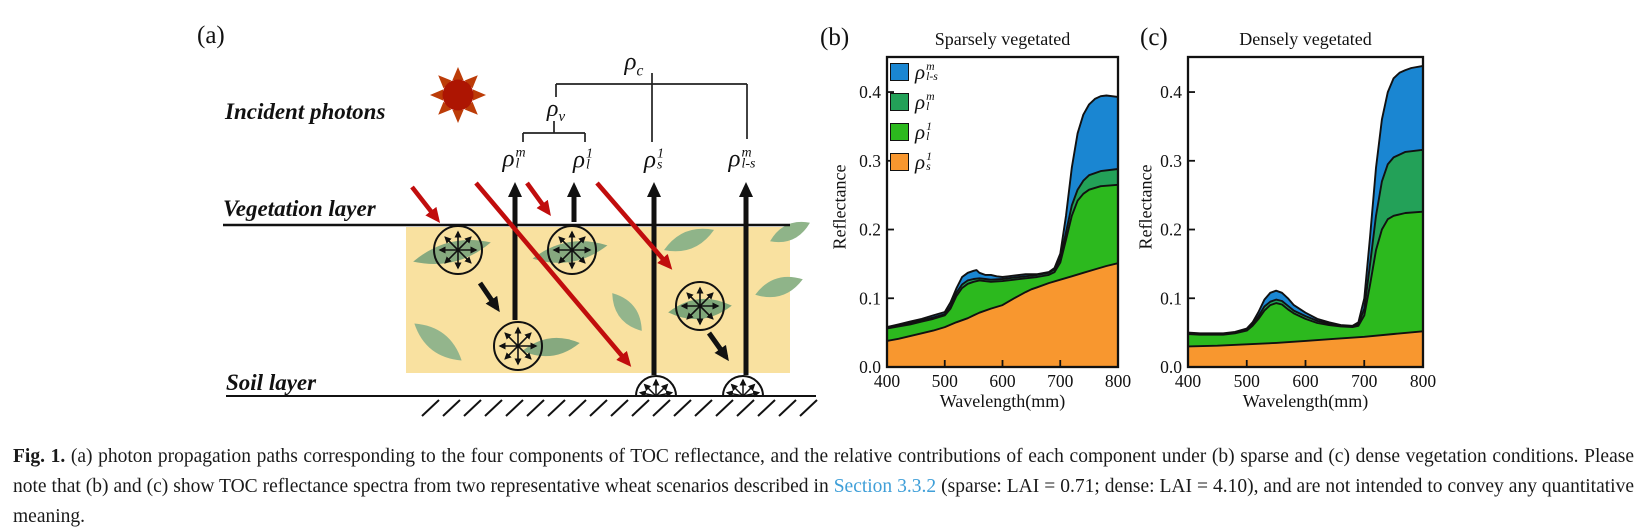 Image resolution: width=1650 pixels, height=532 pixels. Describe the element at coordinates (835, 37) in the screenshot. I see `panel-b-label: (b)` at that location.